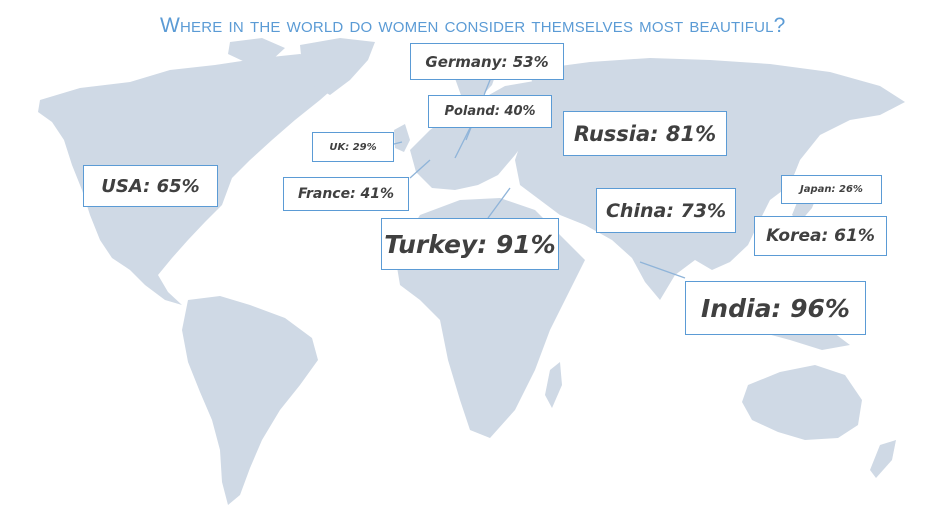  Describe the element at coordinates (831, 189) in the screenshot. I see `callout-japan: Japan: 26%` at that location.